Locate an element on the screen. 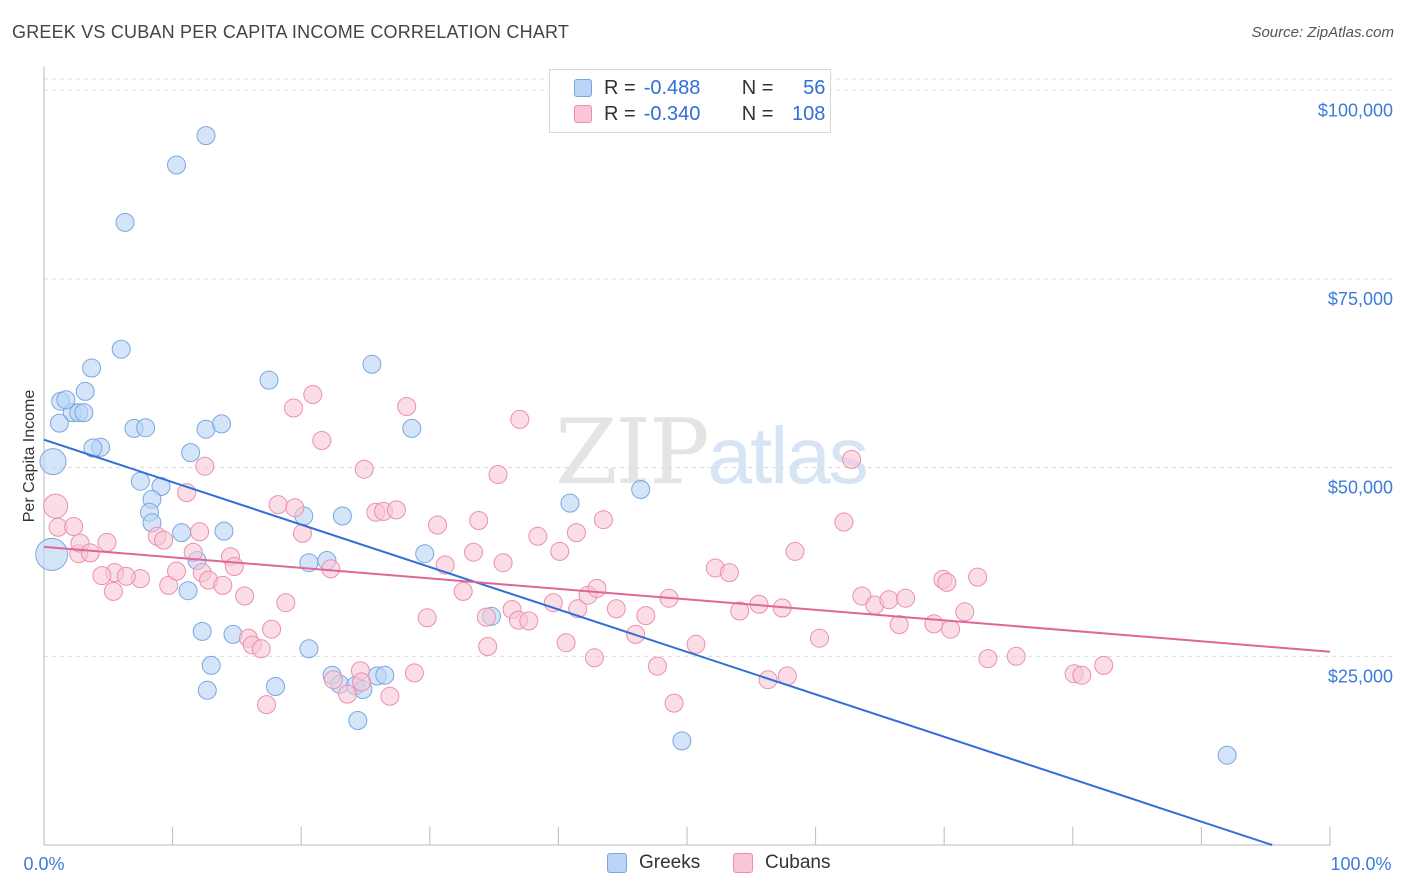  x-tick-label-left: 0.0% is located at coordinates (43, 864).